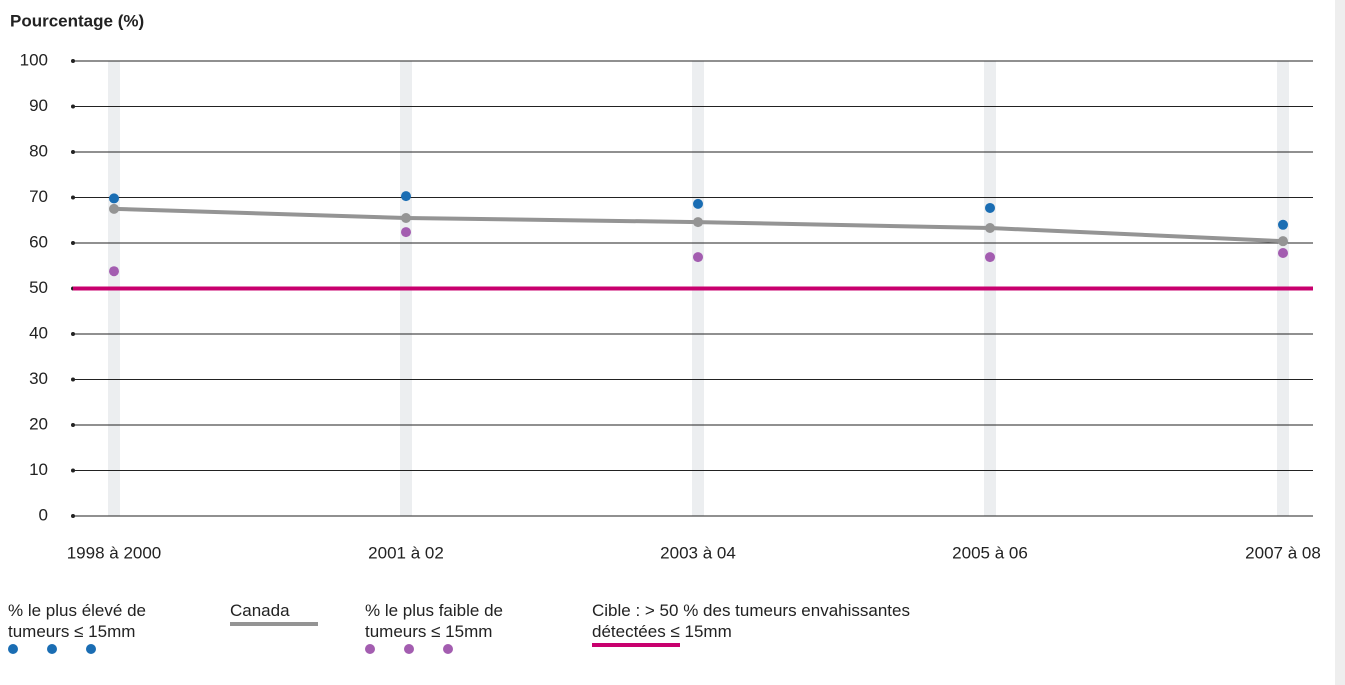 The image size is (1345, 685). I want to click on y-tick-label: 40, so click(38, 332).